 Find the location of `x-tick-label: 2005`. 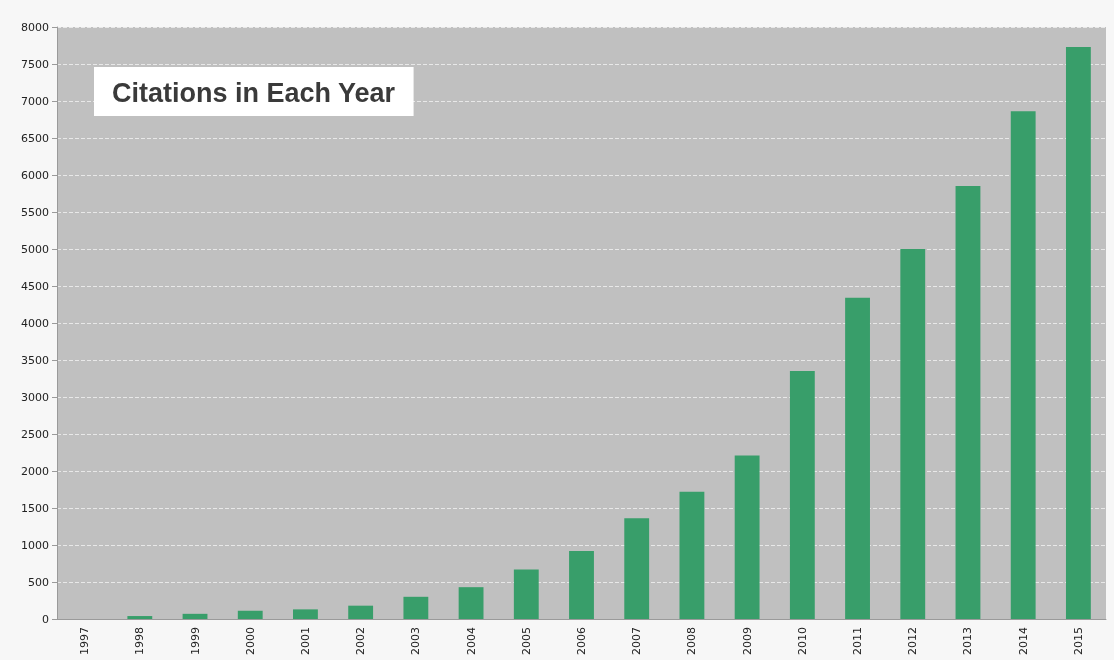

x-tick-label: 2005 is located at coordinates (526, 641).